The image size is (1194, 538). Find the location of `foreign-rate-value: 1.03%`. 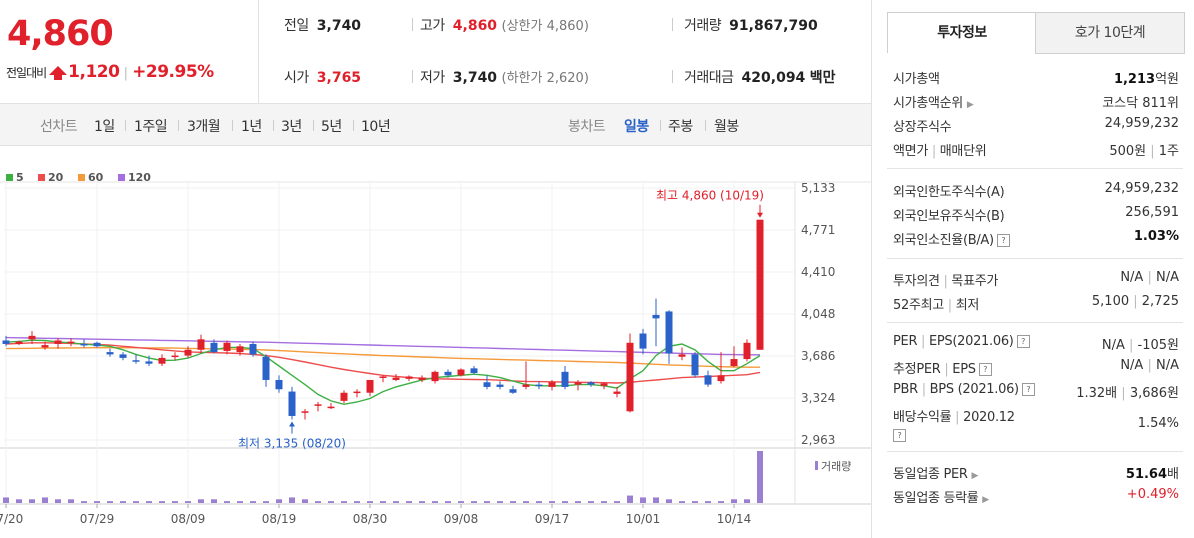

foreign-rate-value: 1.03% is located at coordinates (1156, 236).